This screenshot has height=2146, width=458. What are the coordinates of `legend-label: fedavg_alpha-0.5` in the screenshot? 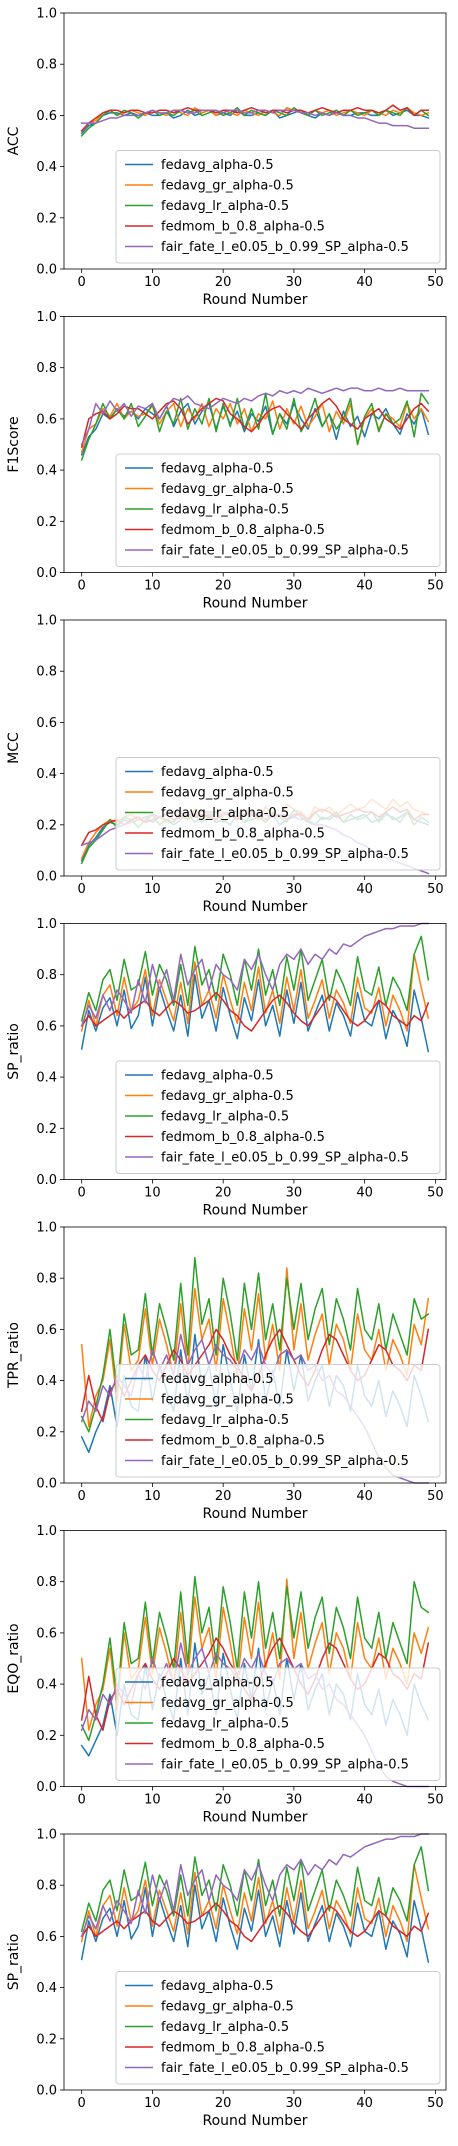 It's located at (217, 772).